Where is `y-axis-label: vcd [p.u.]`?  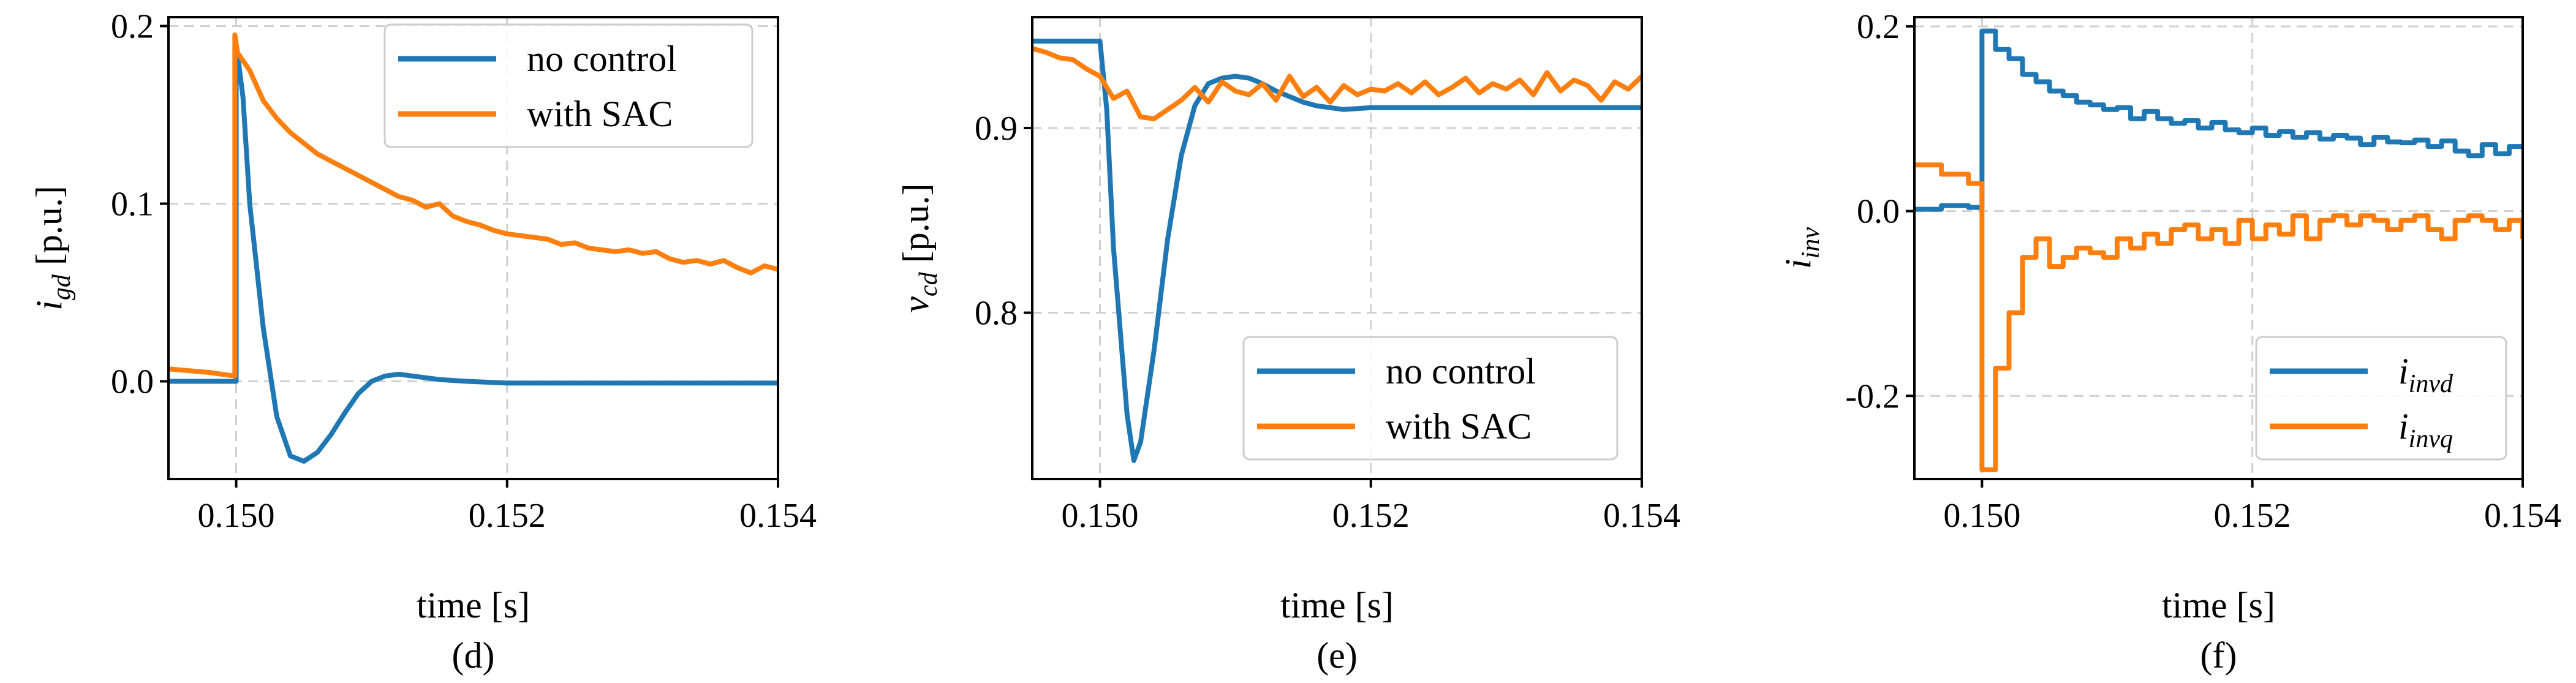 y-axis-label: vcd [p.u.] is located at coordinates (919, 248).